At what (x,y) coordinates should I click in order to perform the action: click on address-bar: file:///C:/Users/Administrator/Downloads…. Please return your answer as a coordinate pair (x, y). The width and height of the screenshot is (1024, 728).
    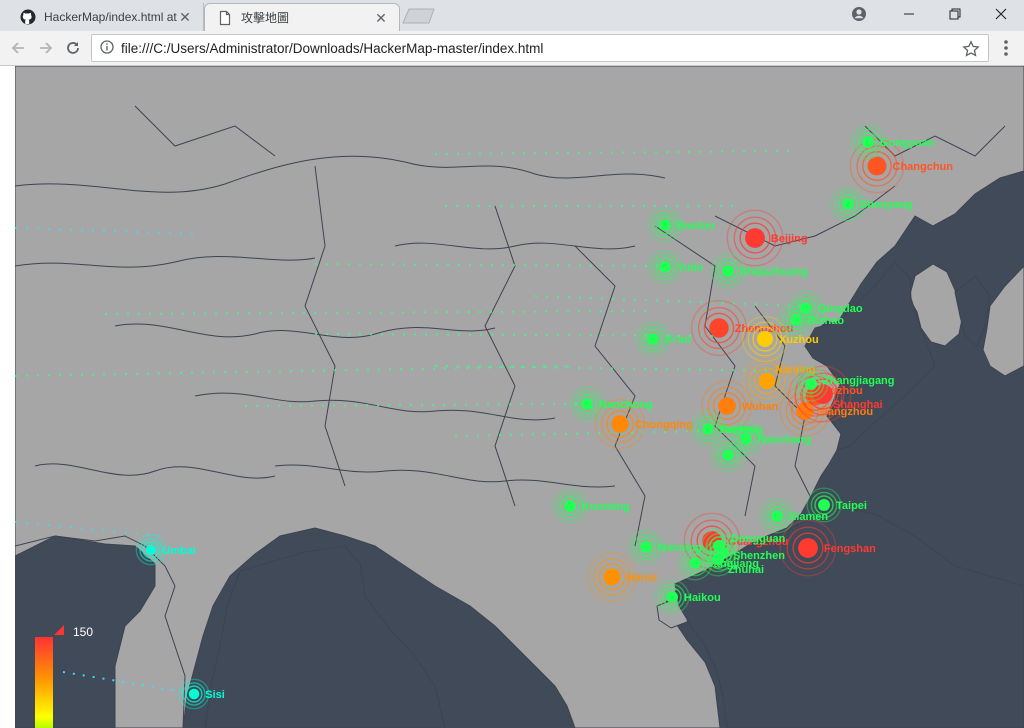
    Looking at the image, I should click on (540, 48).